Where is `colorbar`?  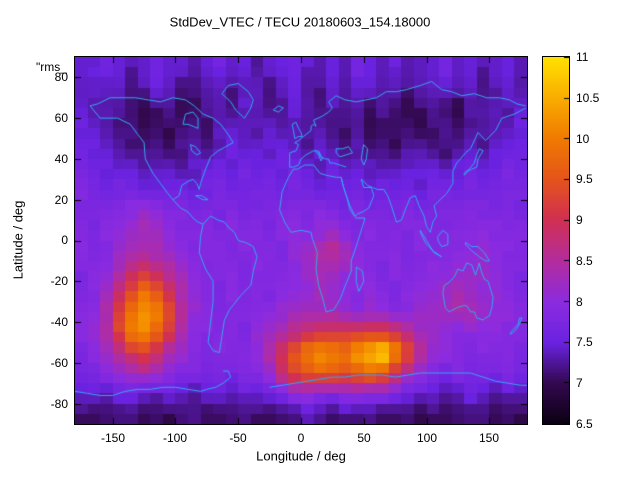 colorbar is located at coordinates (556, 240).